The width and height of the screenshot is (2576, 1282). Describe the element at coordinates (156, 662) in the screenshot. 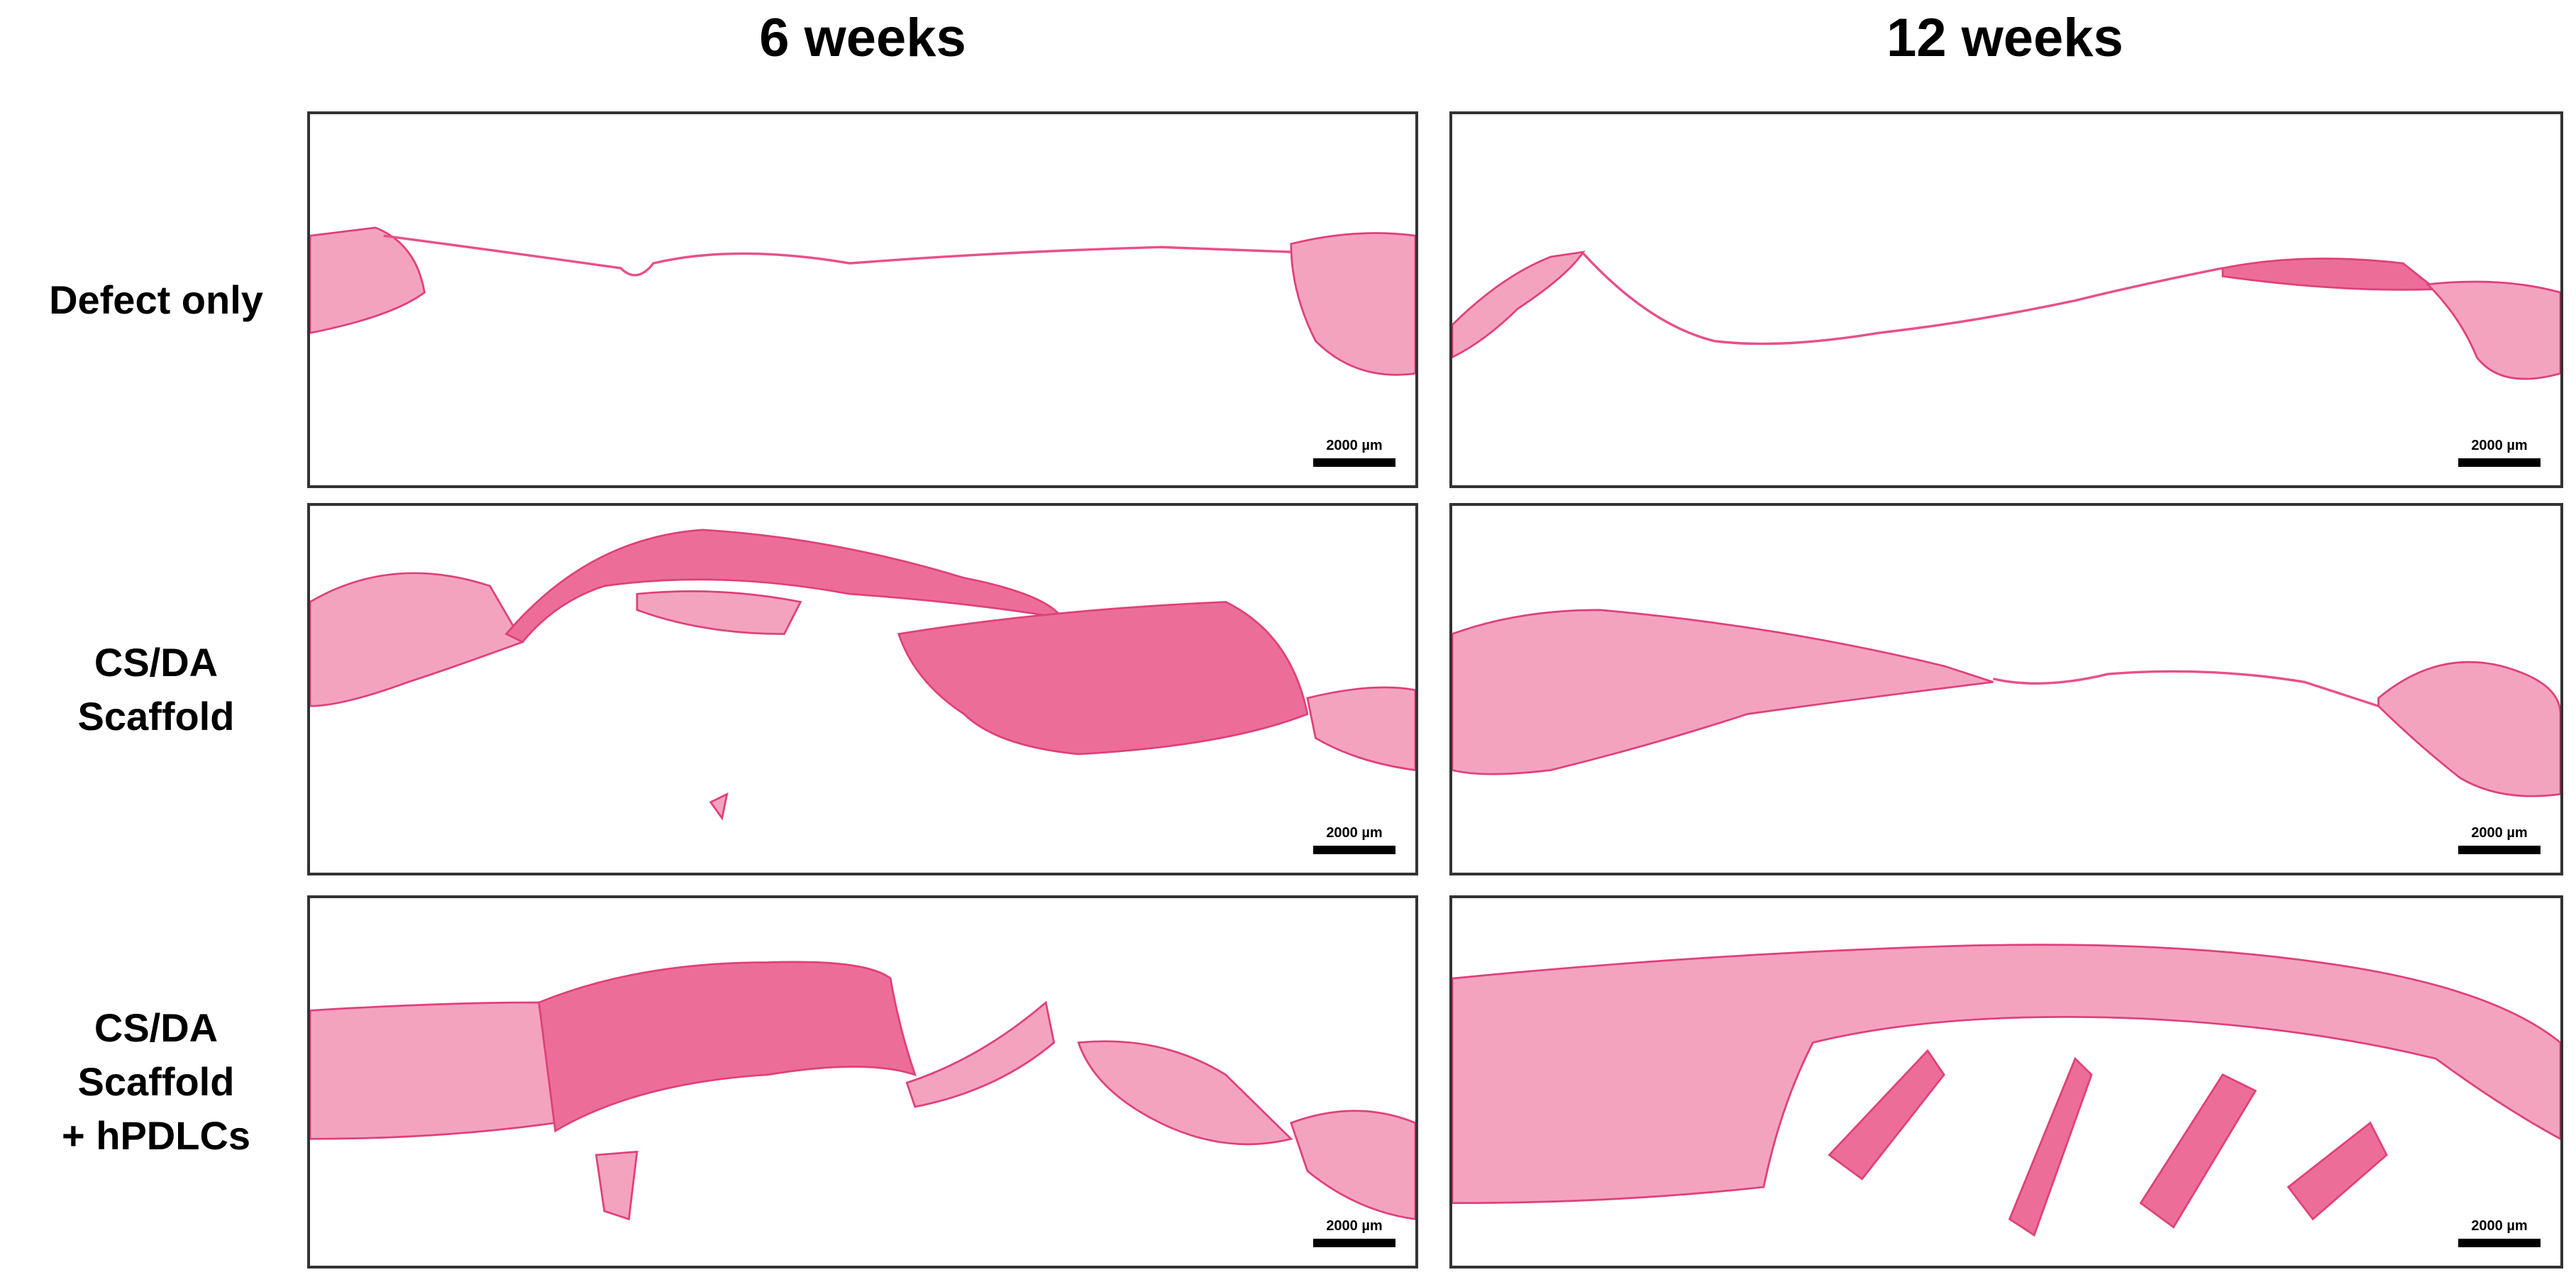

I see `row-label-line: CS/DA` at that location.